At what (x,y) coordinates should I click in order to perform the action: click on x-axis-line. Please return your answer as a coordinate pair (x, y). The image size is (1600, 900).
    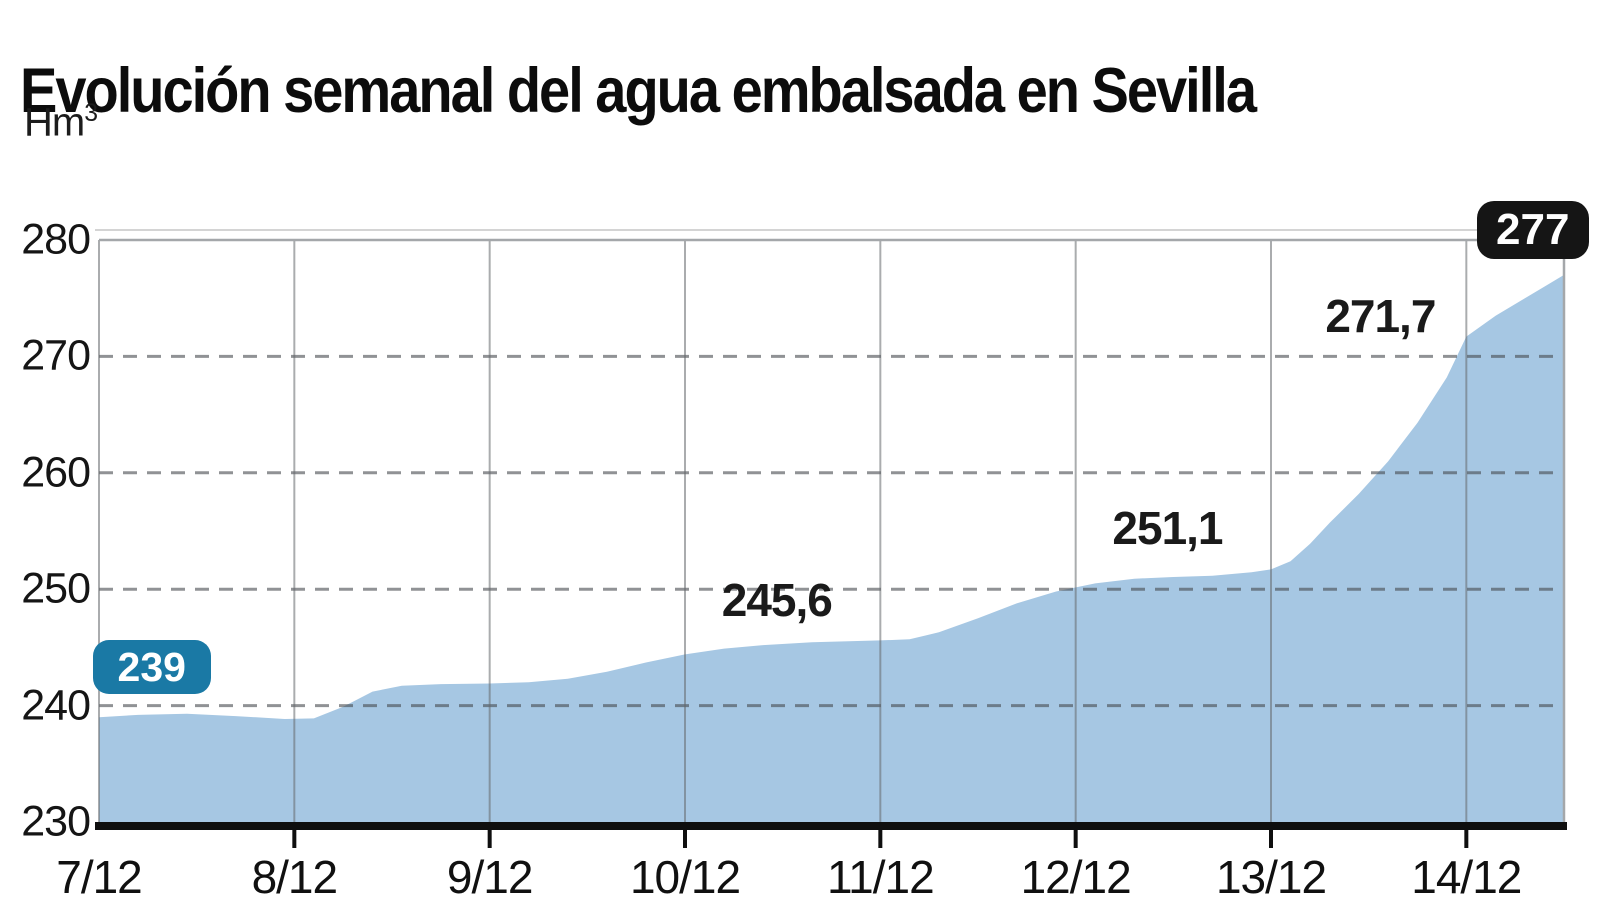
    Looking at the image, I should click on (831, 826).